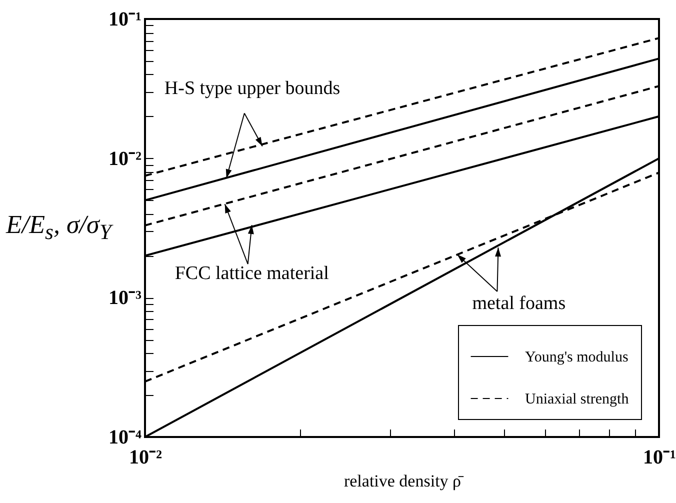  I want to click on y-tick-label: 10⁻³, so click(125, 298).